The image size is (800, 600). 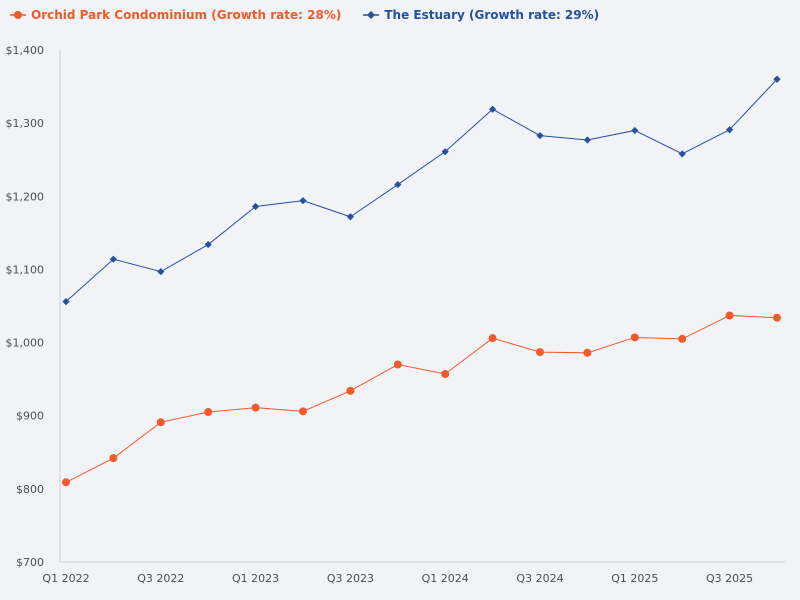 I want to click on y-tick-label: $900, so click(x=30, y=416).